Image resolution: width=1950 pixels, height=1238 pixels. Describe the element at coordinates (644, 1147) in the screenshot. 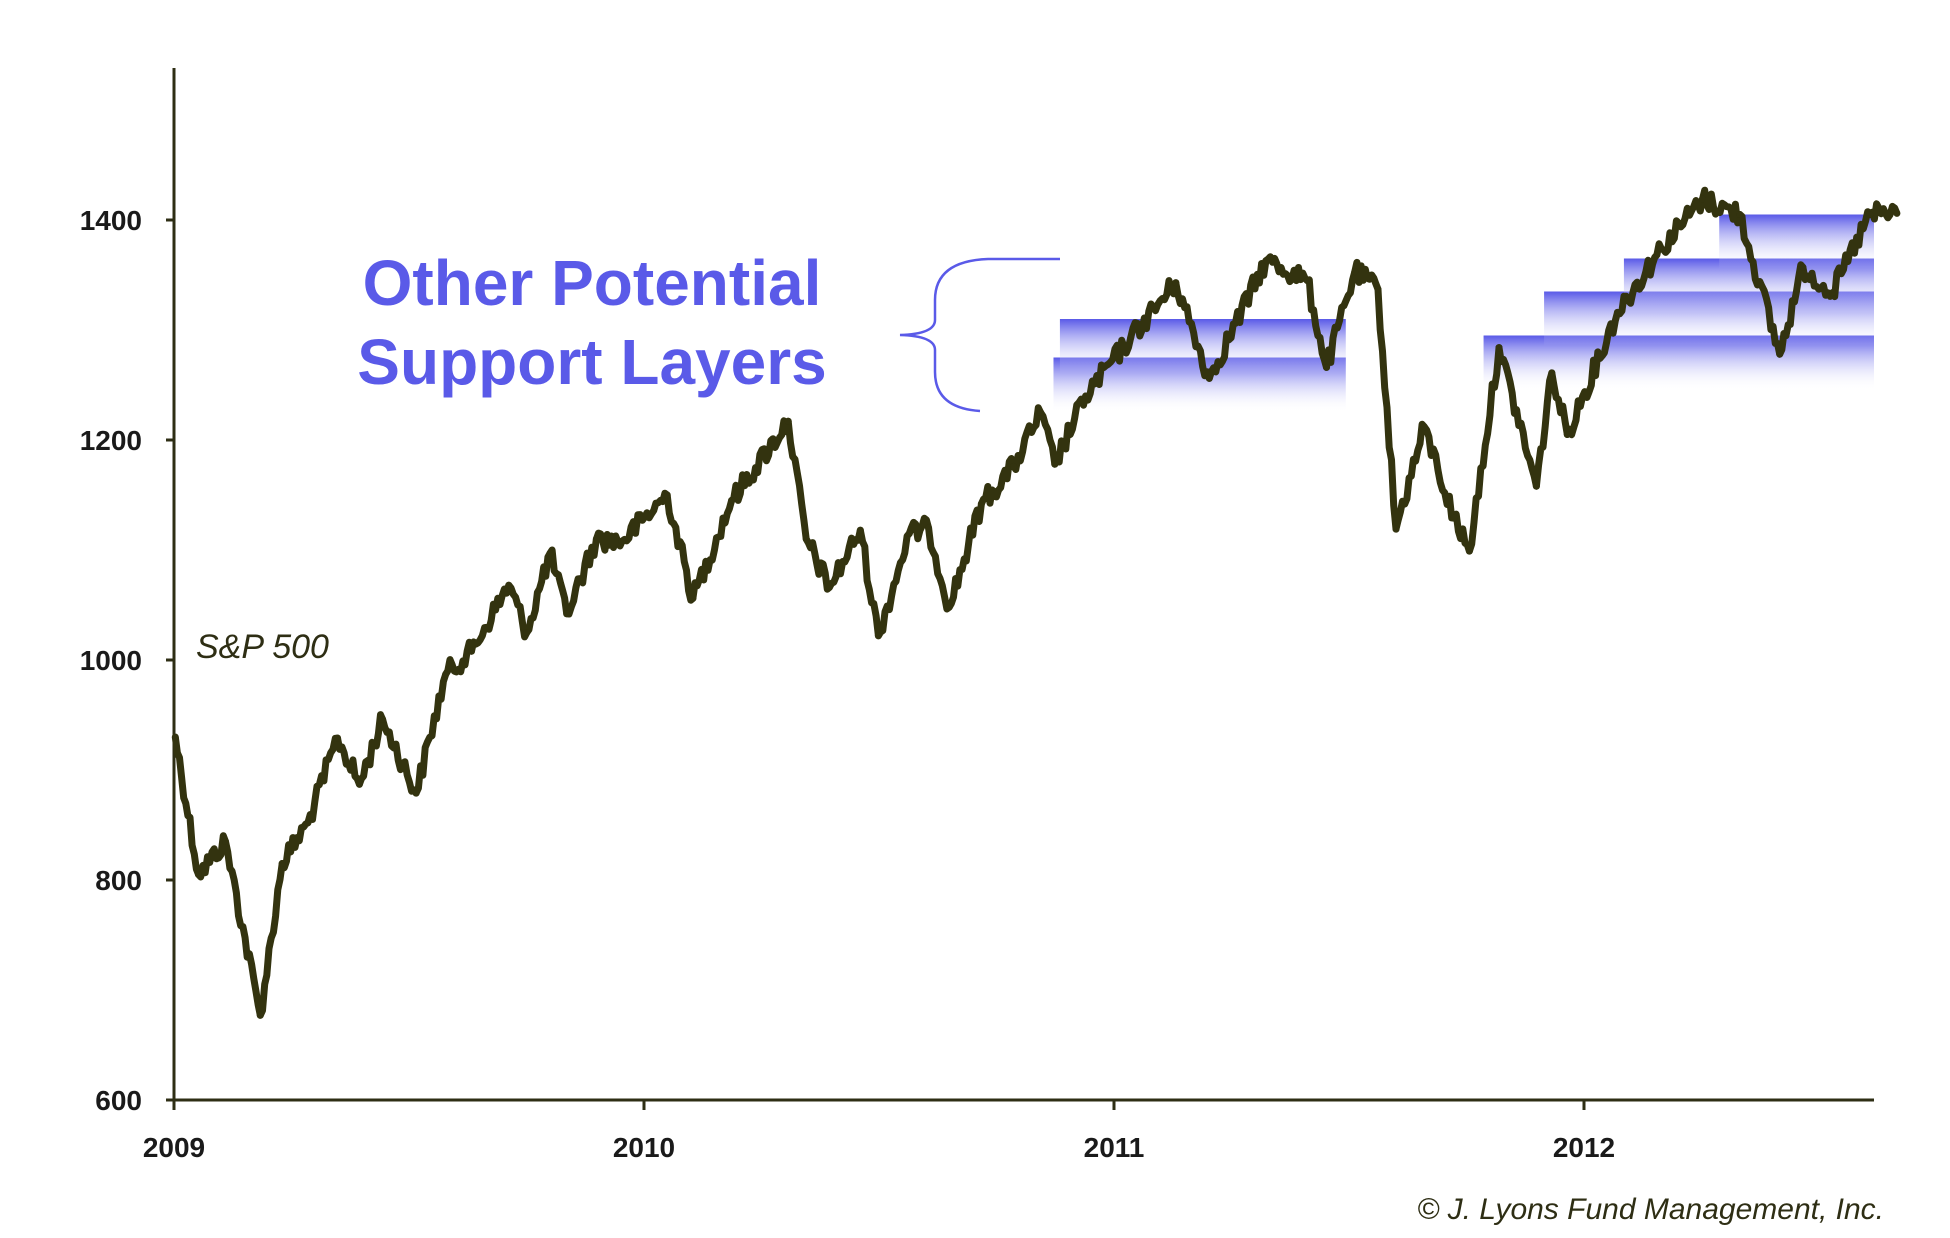

I see `x-tick-label: 2010` at that location.